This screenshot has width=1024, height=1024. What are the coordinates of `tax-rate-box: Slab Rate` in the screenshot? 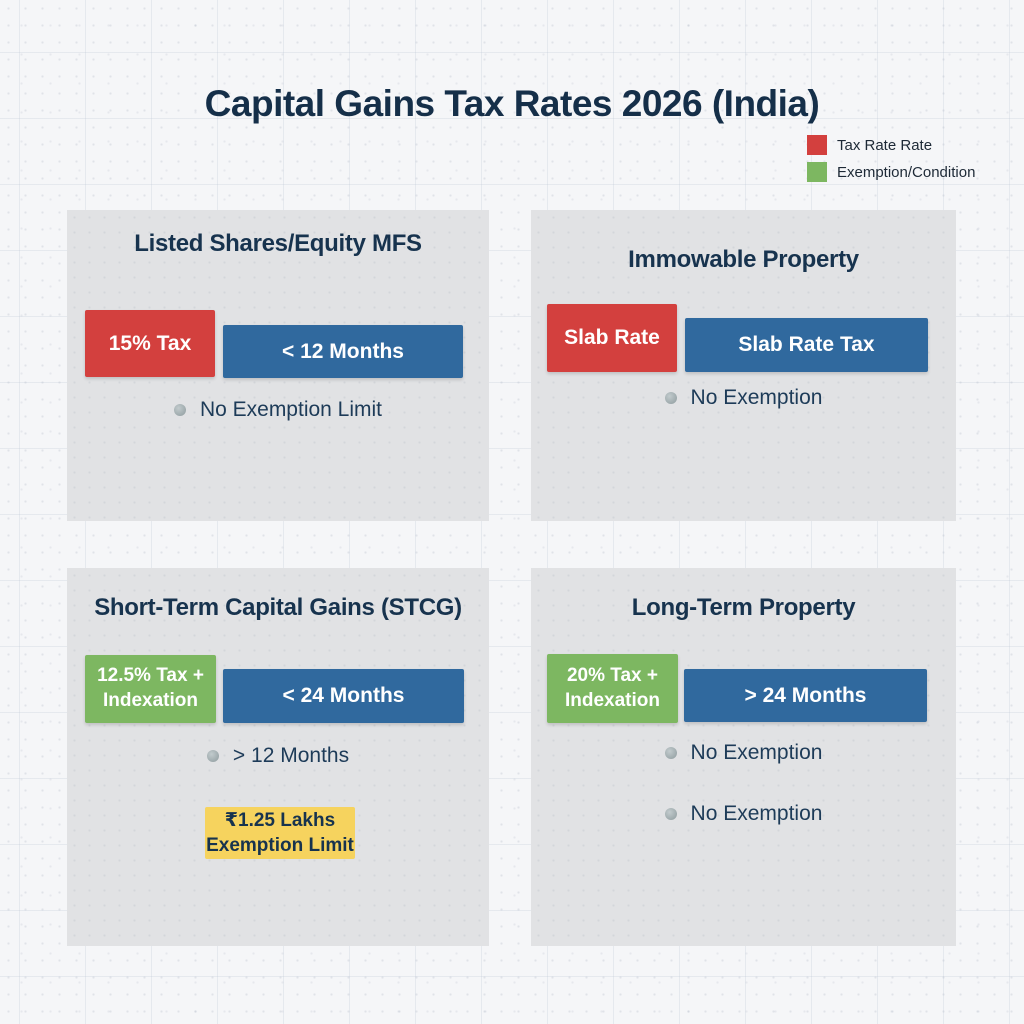 It's located at (612, 338).